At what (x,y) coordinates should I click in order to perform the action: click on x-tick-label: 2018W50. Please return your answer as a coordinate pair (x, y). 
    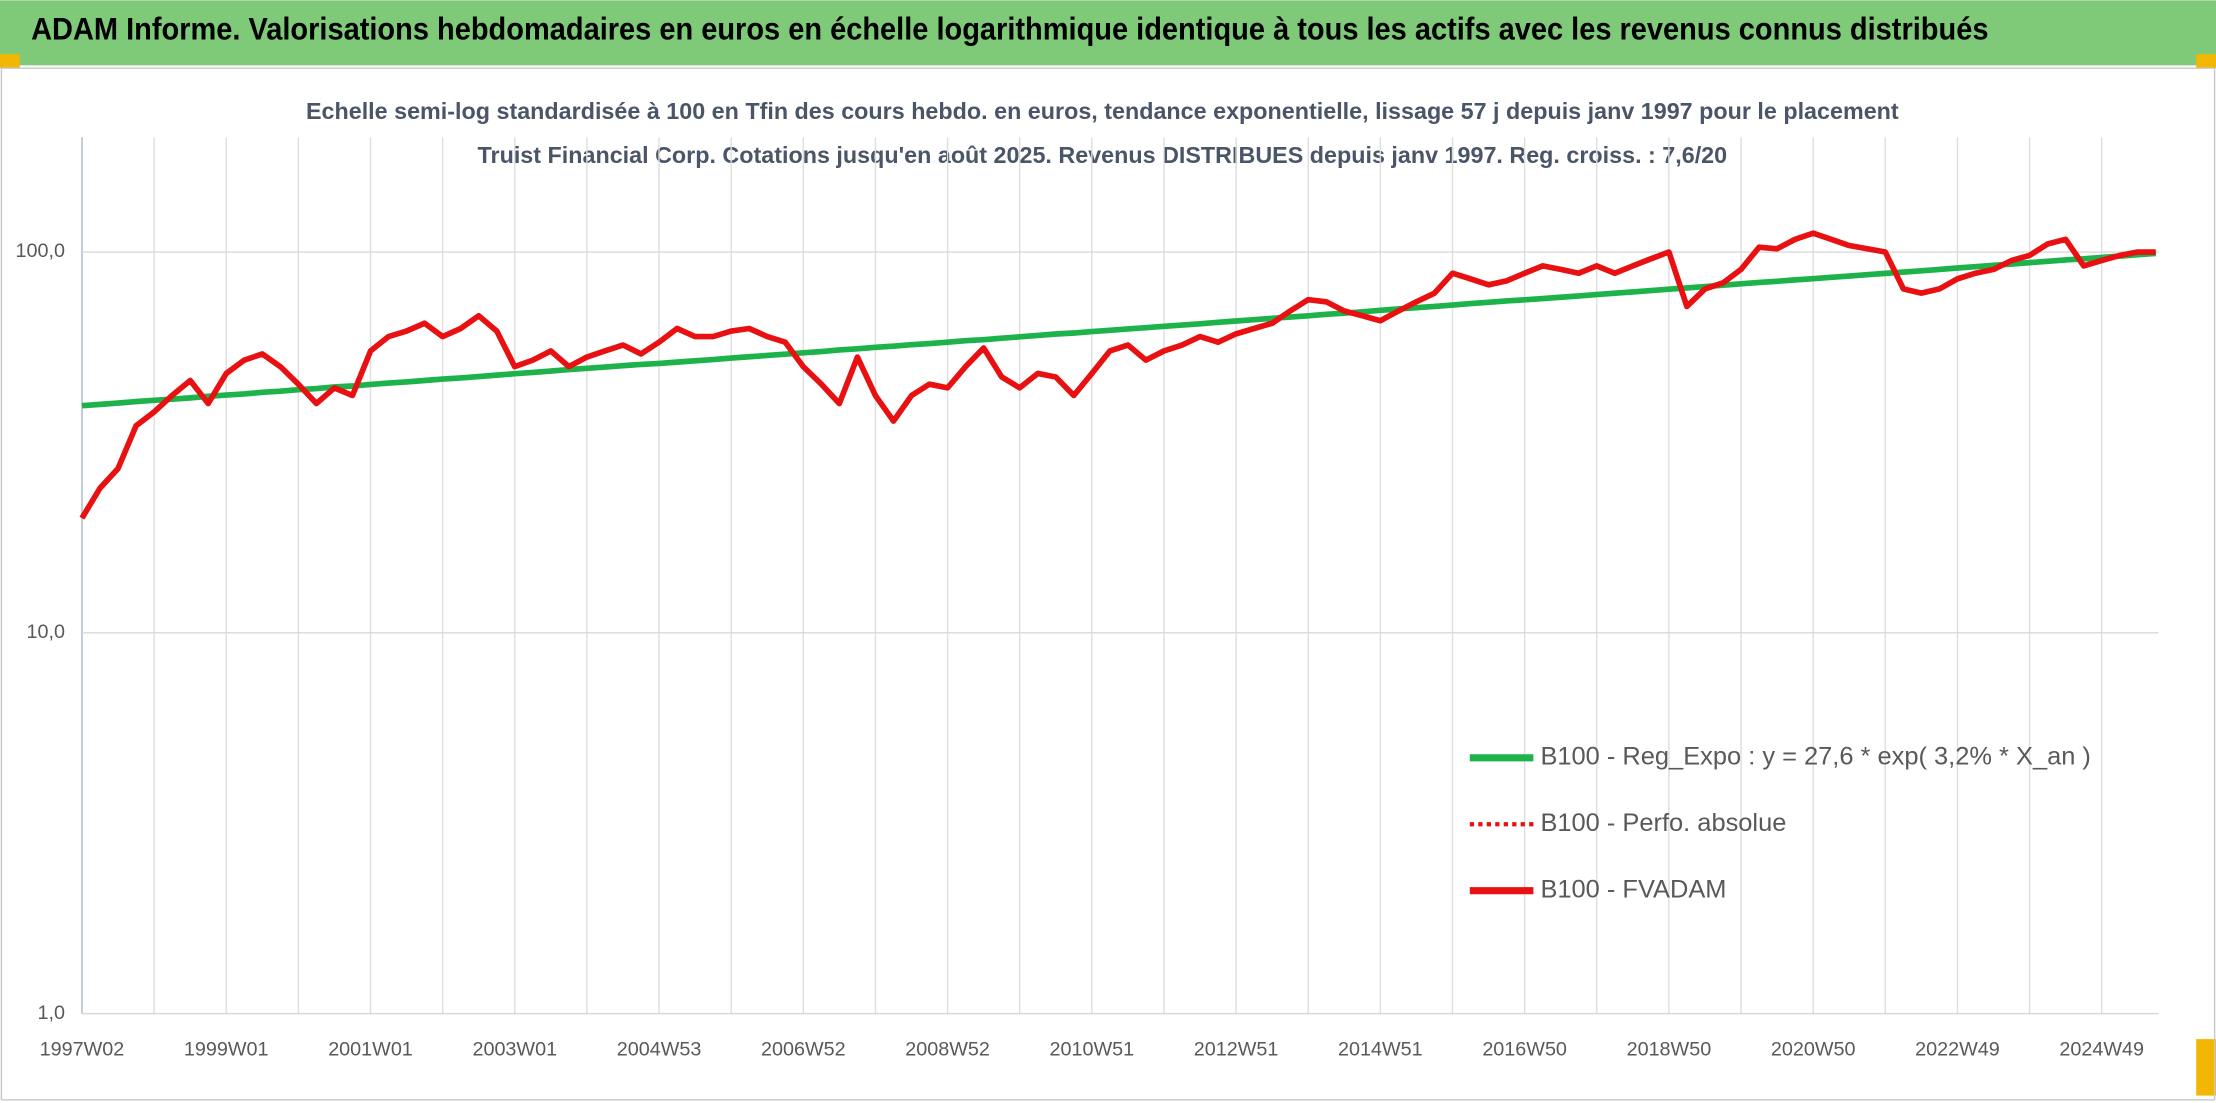
    Looking at the image, I should click on (1669, 1050).